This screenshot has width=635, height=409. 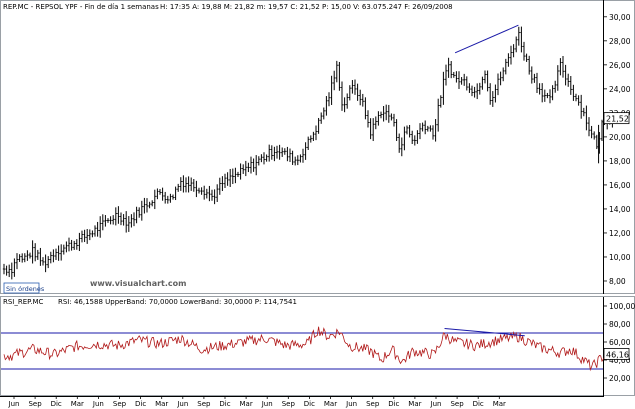 I want to click on orders-badge: Sin órdenes, so click(x=24, y=288).